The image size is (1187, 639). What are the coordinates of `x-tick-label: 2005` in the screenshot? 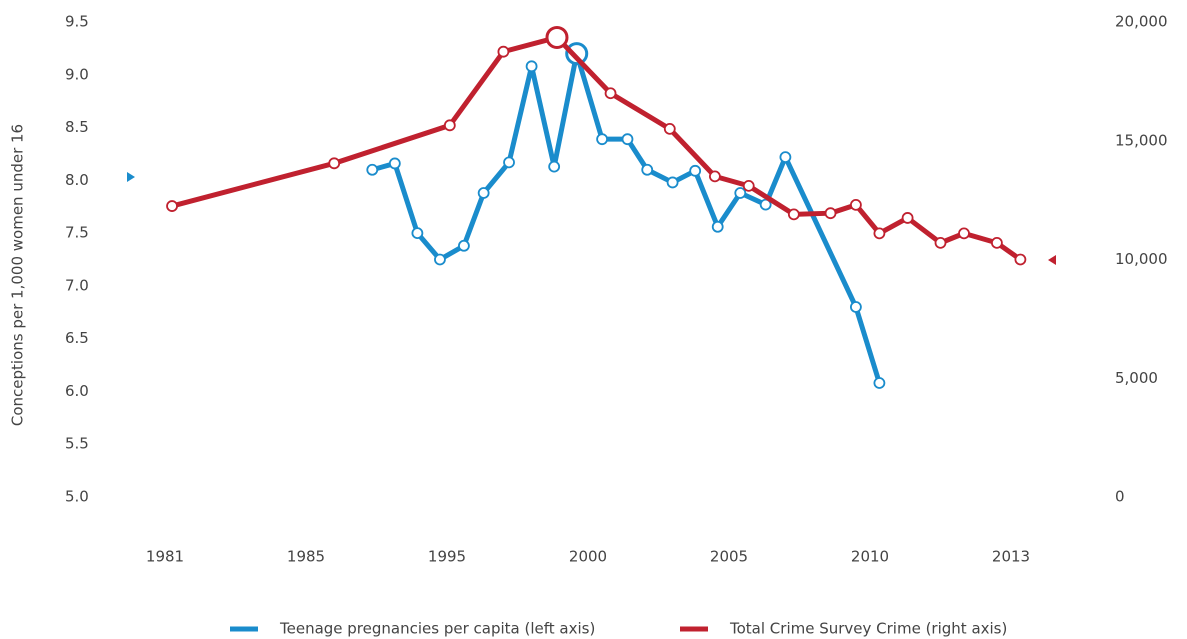 It's located at (729, 557).